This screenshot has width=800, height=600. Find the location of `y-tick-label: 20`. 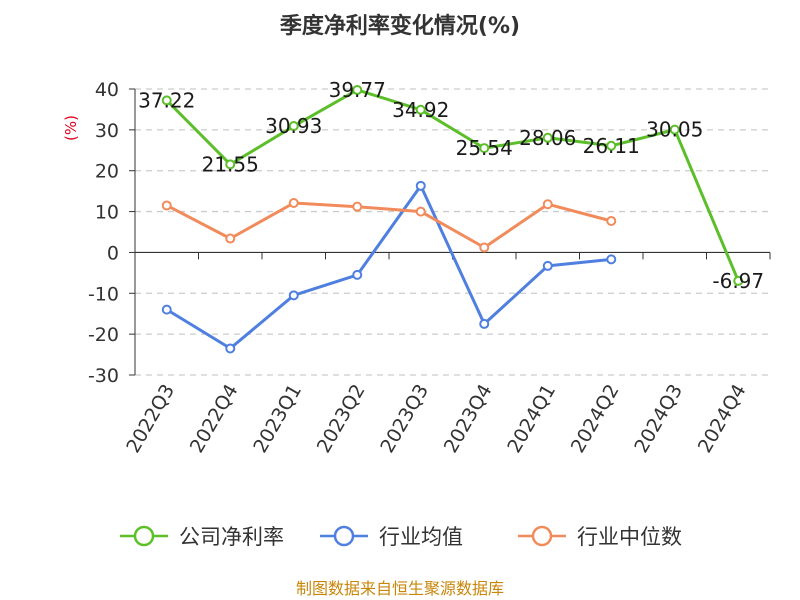

y-tick-label: 20 is located at coordinates (107, 172).